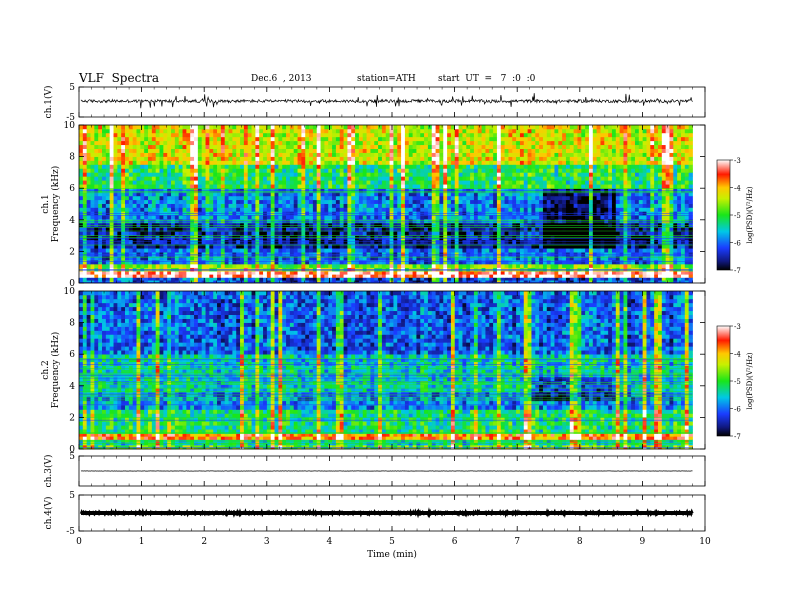 This screenshot has height=612, width=792. I want to click on x-tick-label: 5, so click(392, 542).